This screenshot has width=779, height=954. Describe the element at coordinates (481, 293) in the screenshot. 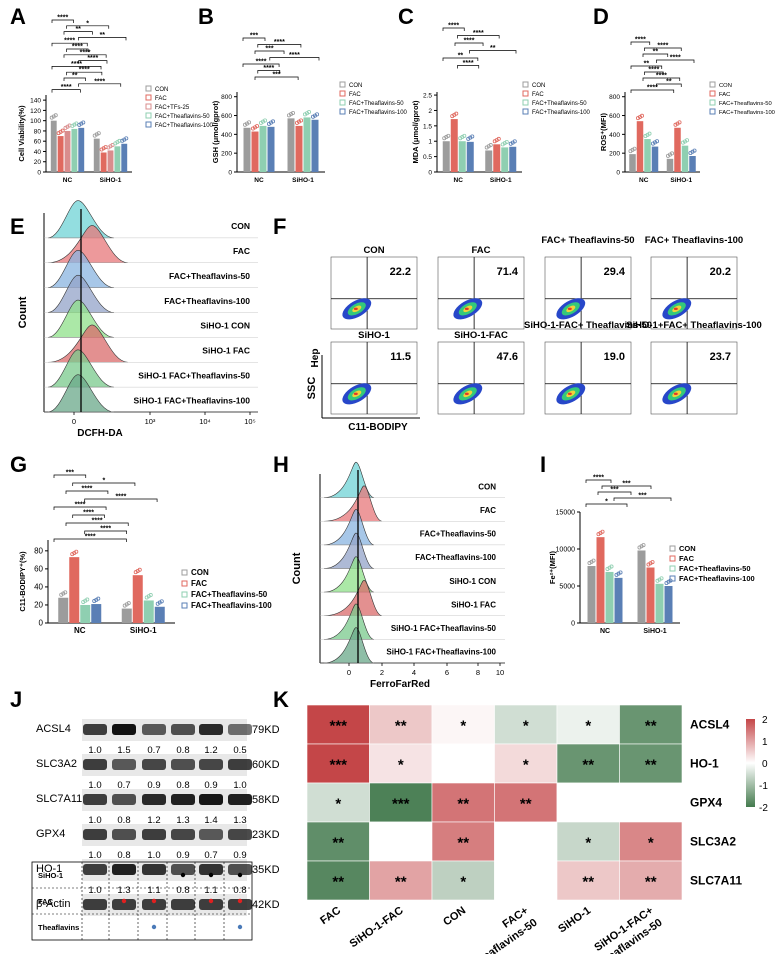

I see `plot-frame` at that location.